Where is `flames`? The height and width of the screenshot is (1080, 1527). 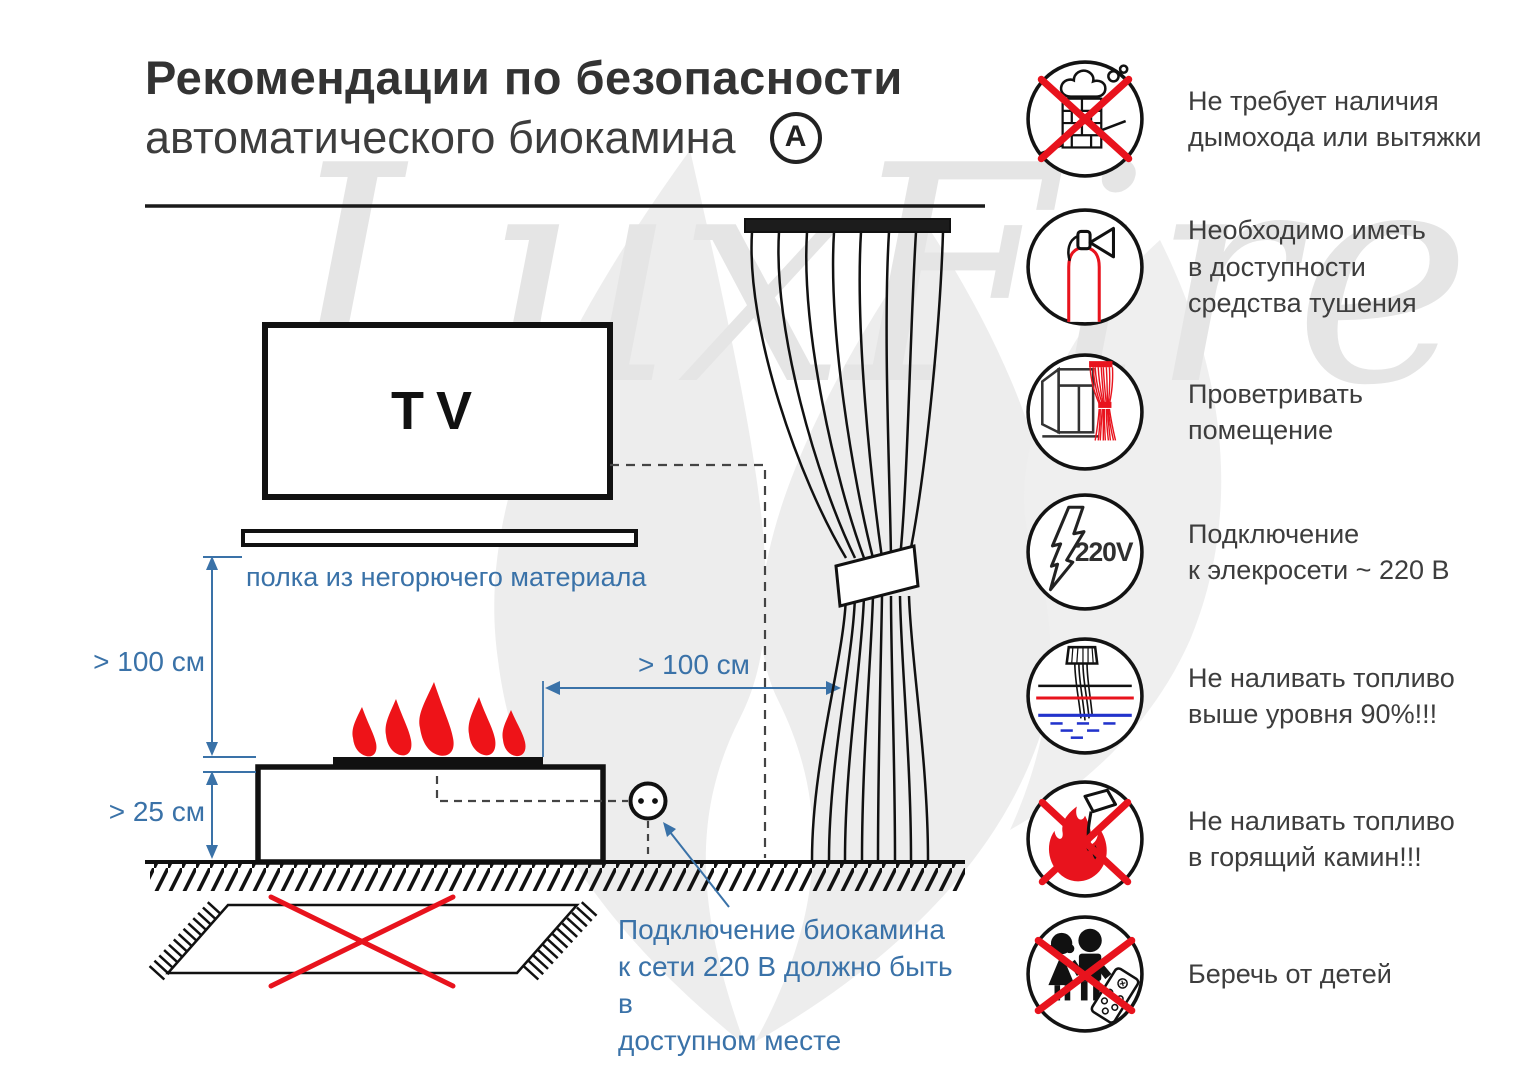 flames is located at coordinates (439, 719).